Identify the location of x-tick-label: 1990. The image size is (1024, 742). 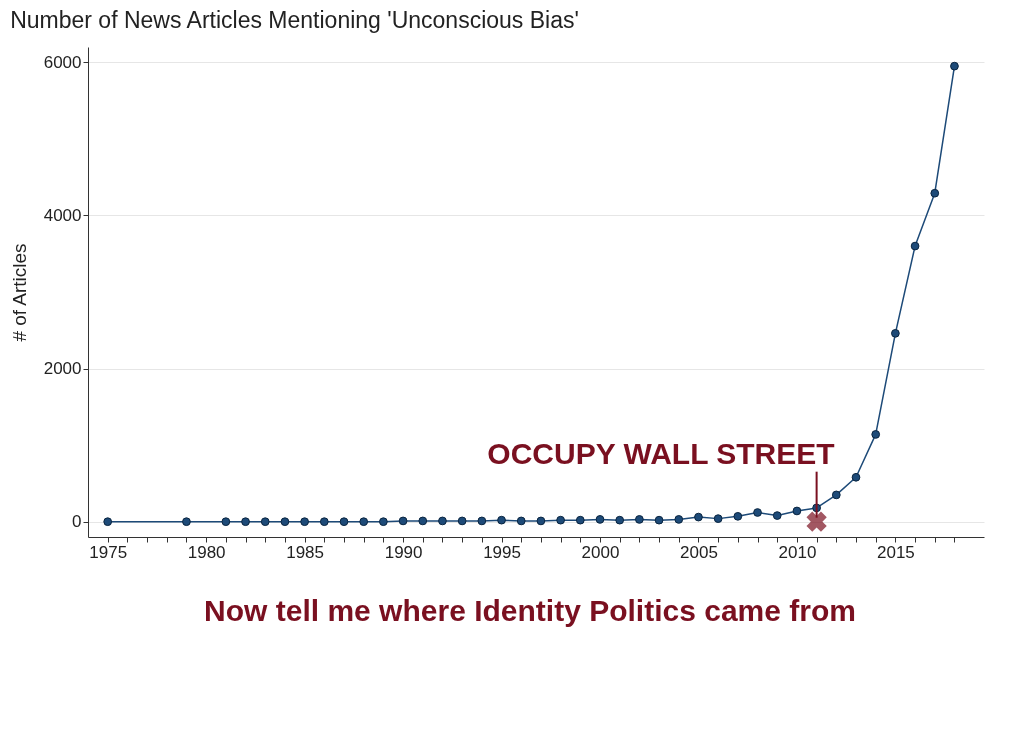
(403, 552).